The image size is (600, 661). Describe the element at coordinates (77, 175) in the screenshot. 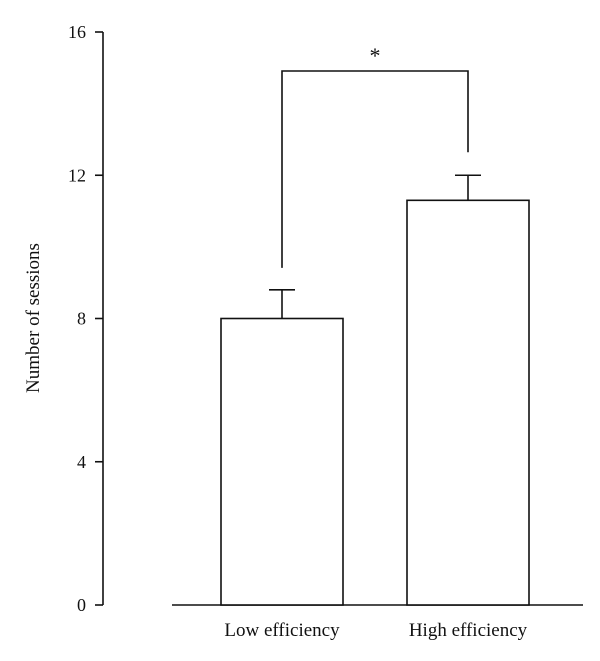

I see `y-tick-label: 12` at that location.